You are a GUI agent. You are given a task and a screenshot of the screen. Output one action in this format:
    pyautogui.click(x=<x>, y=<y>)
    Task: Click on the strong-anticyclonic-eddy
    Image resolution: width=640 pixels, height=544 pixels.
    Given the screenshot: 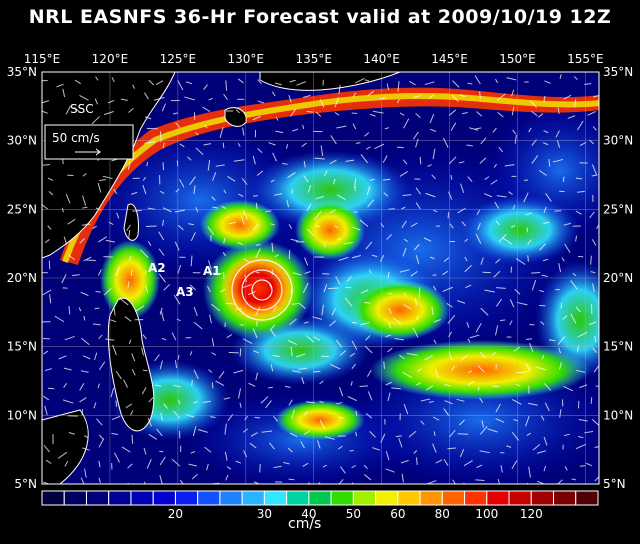 What is the action you would take?
    pyautogui.click(x=258, y=288)
    